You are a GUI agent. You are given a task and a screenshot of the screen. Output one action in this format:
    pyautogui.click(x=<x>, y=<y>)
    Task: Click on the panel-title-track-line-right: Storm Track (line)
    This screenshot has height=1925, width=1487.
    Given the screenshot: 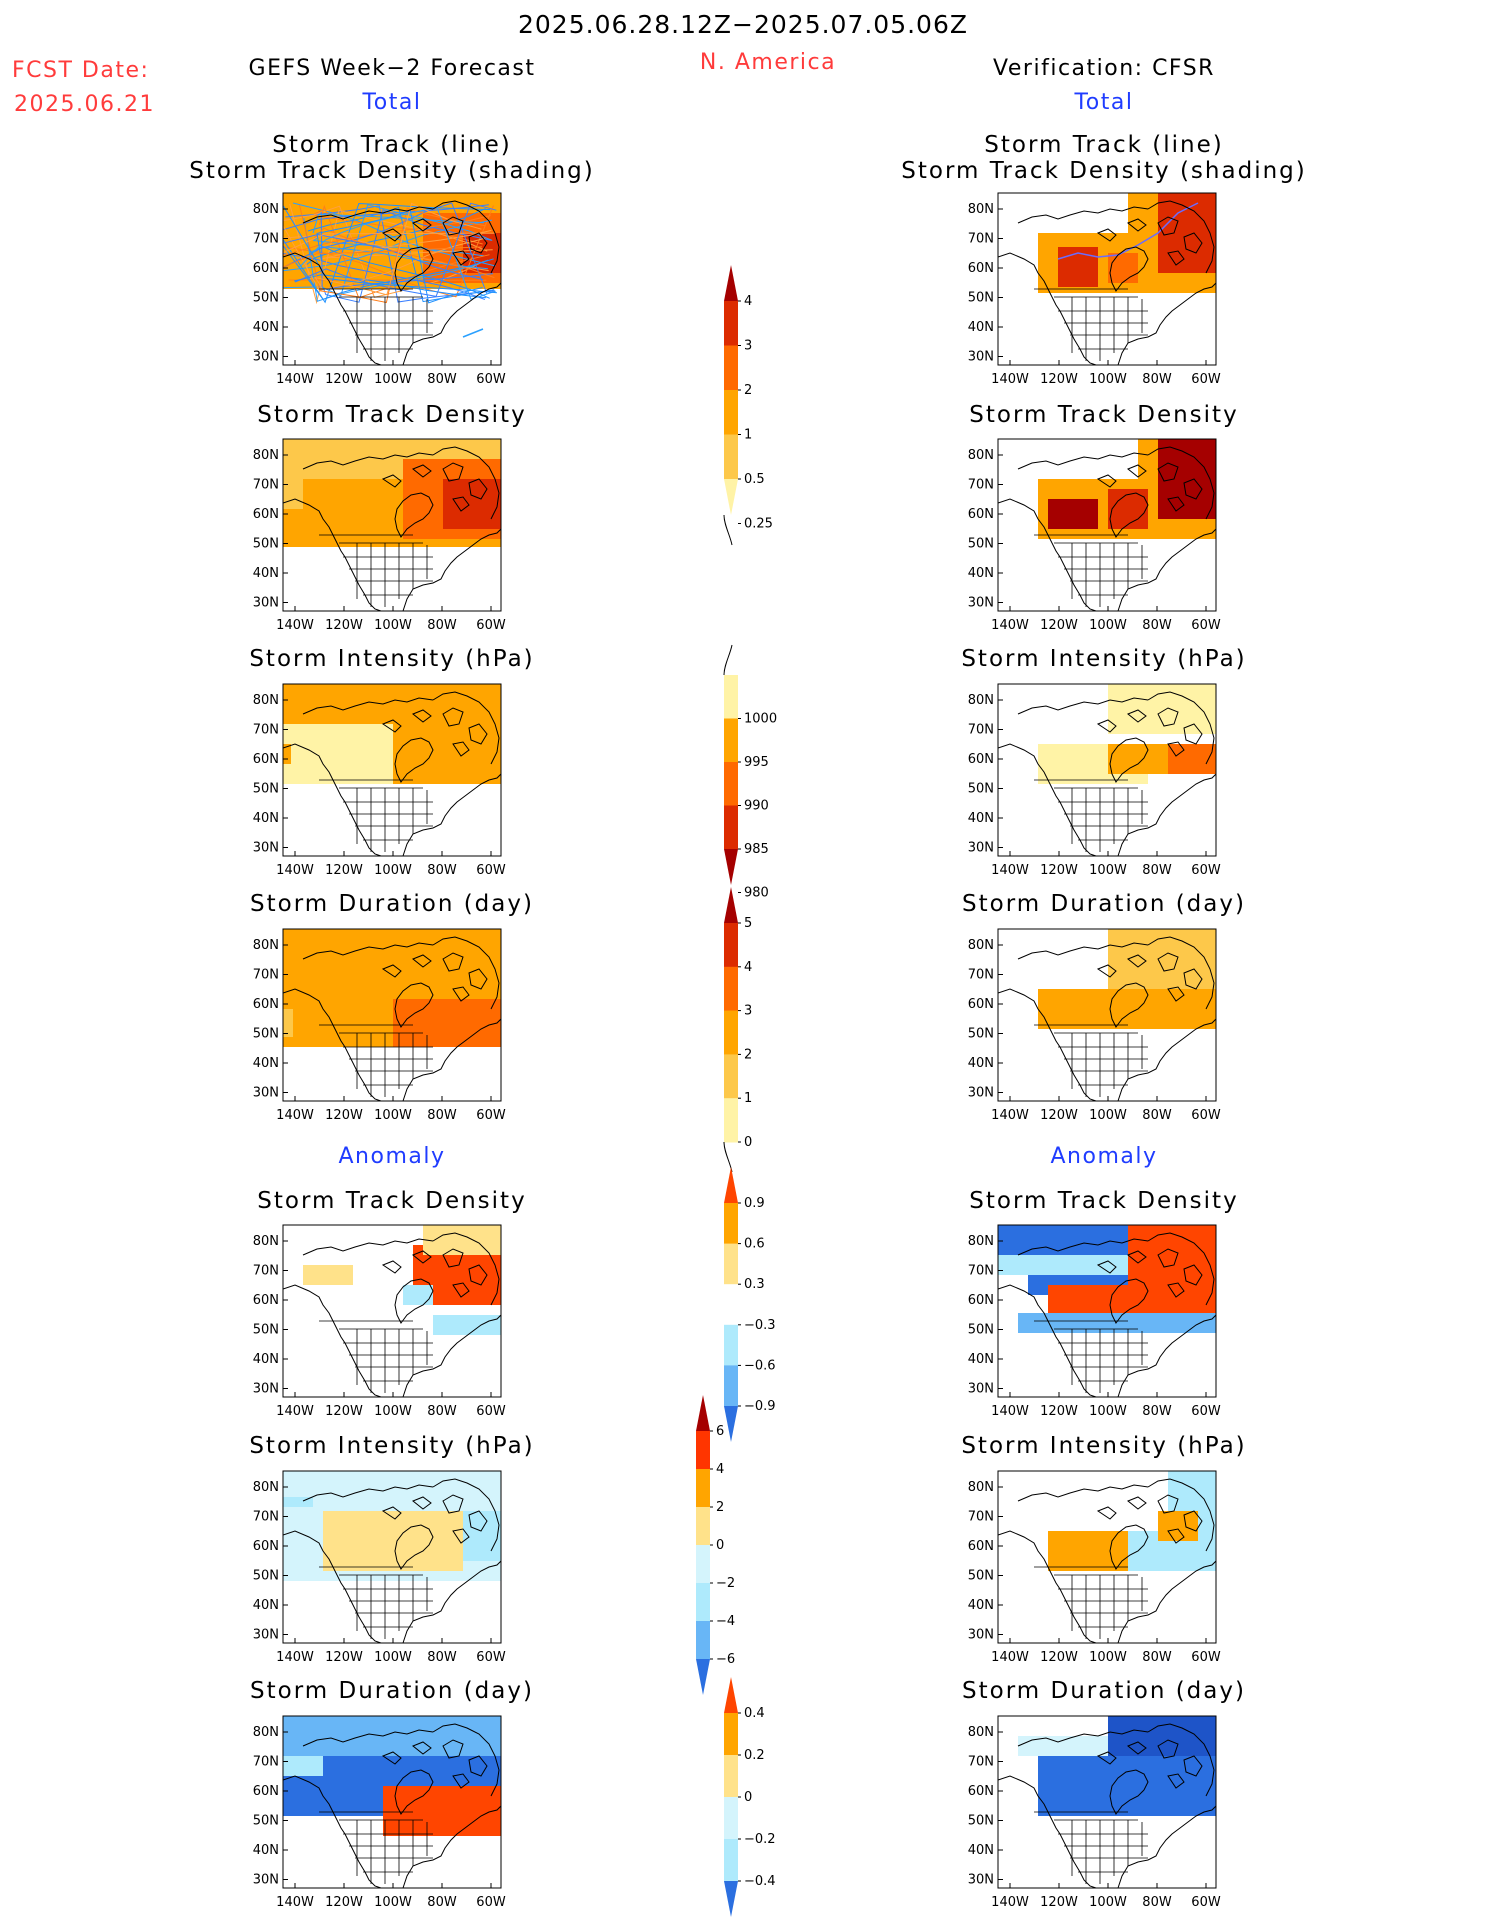 What is the action you would take?
    pyautogui.click(x=1104, y=145)
    